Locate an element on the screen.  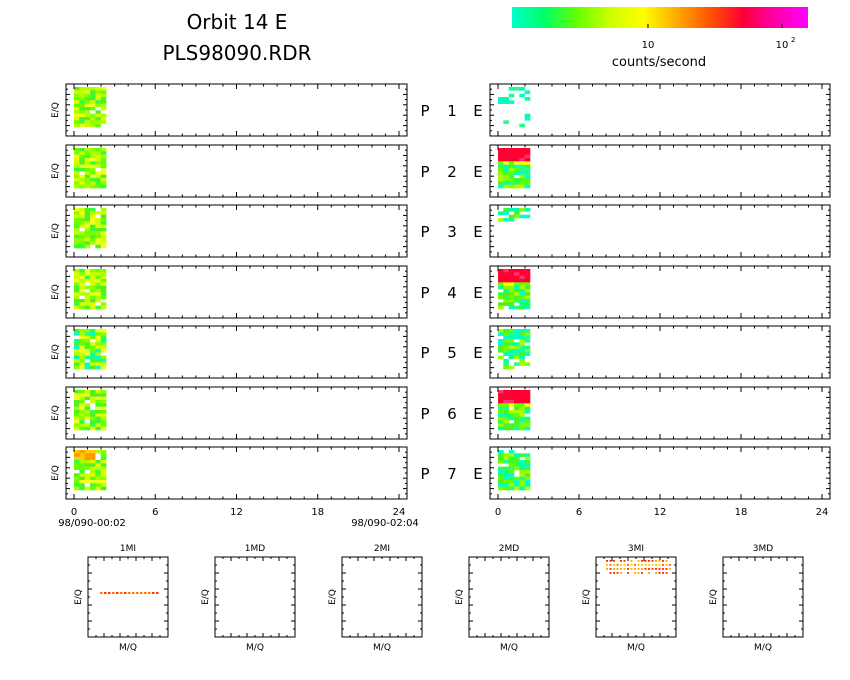
left-panel-2: E/Q is located at coordinates (229, 171).